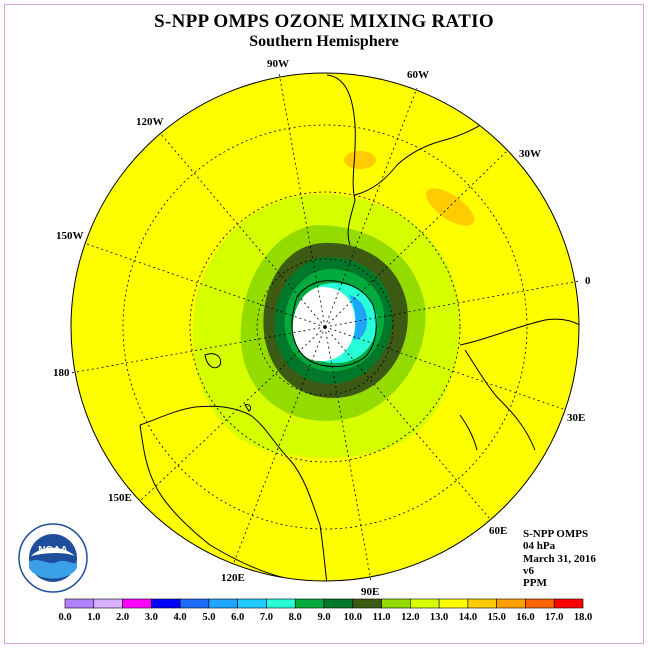 The width and height of the screenshot is (648, 648). Describe the element at coordinates (266, 617) in the screenshot. I see `colorbar-label: 7.0` at that location.